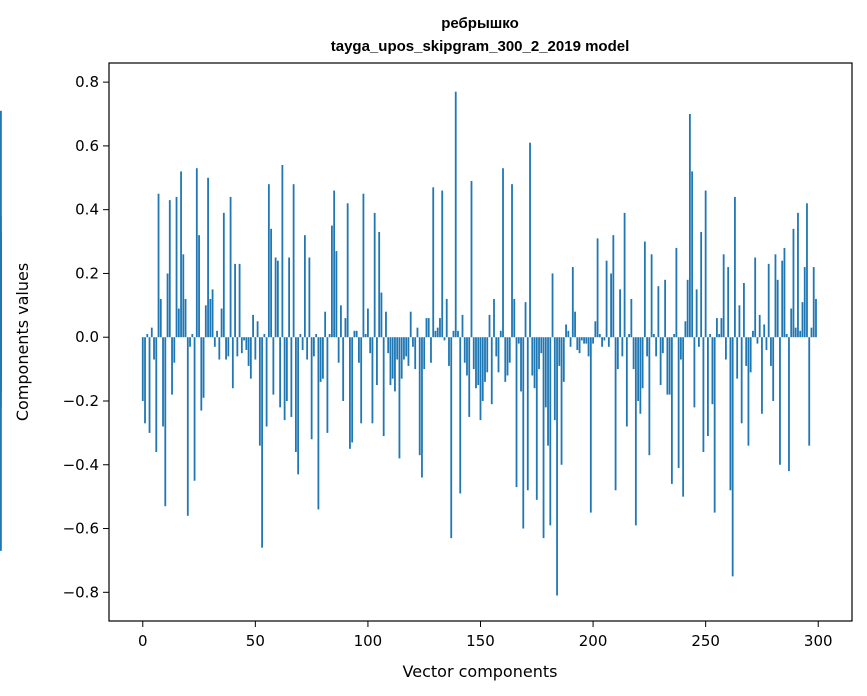  What do you see at coordinates (81, 401) in the screenshot?
I see `y-tick-label: −0.2` at bounding box center [81, 401].